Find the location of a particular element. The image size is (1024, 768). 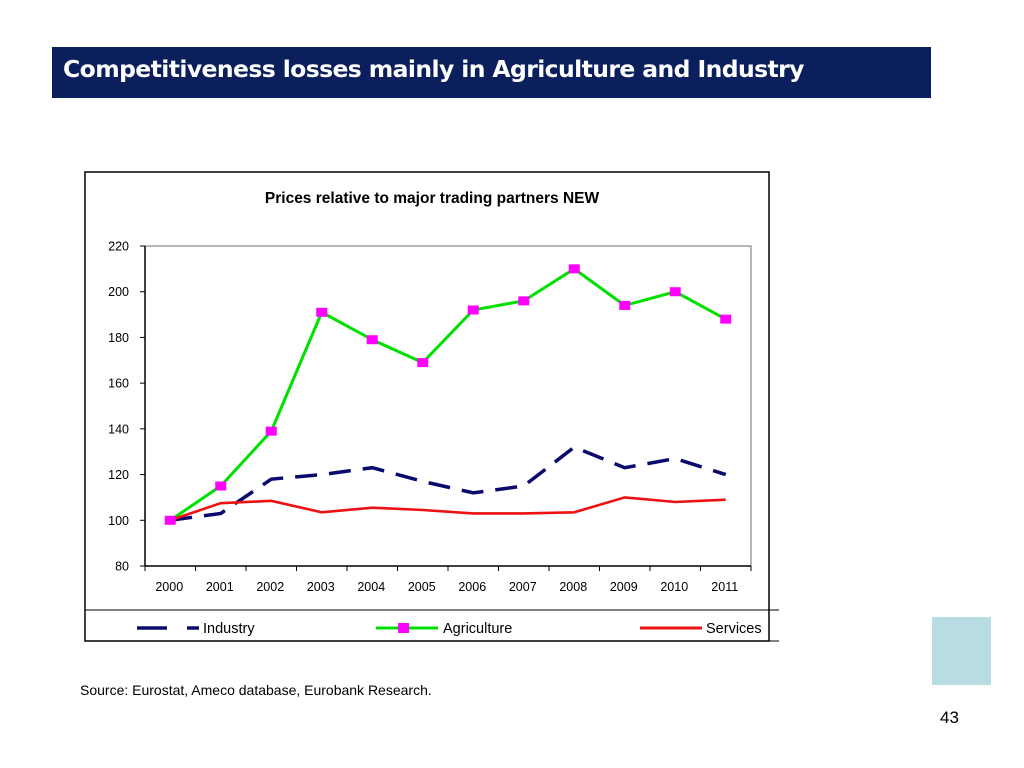

y-tick-label: 200 is located at coordinates (118, 292).